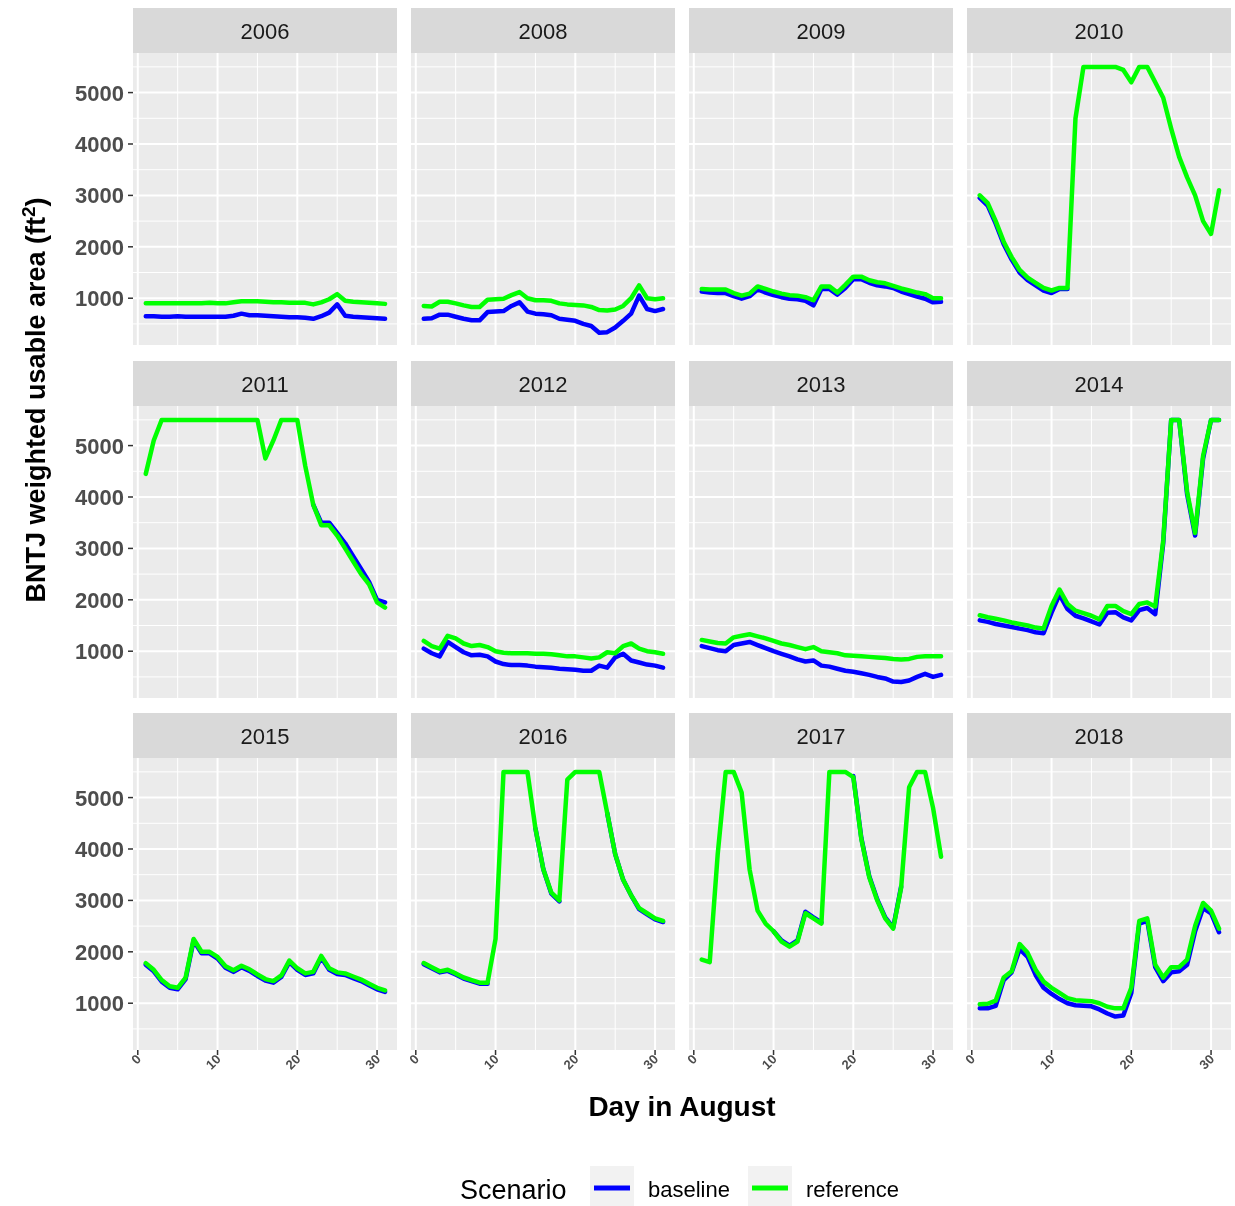  Describe the element at coordinates (265, 31) in the screenshot. I see `chart-title: 2006` at that location.